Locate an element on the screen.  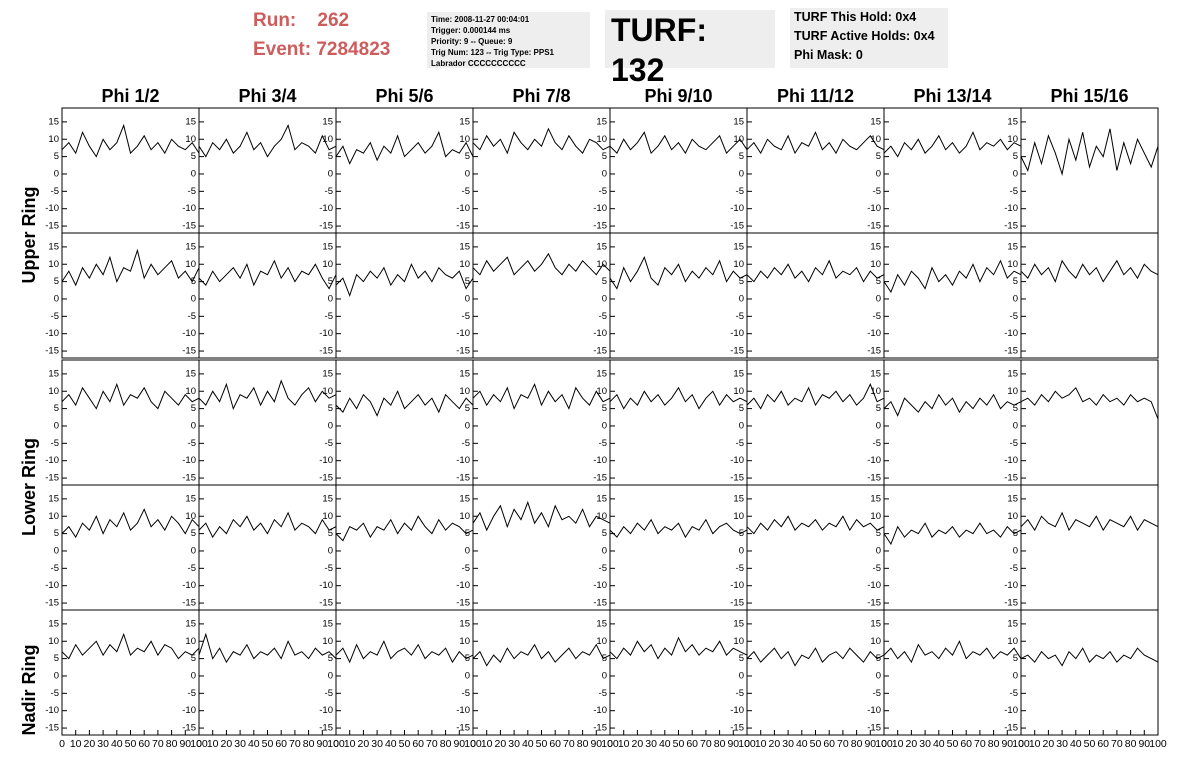
x-tick-label: 50 is located at coordinates (405, 744).